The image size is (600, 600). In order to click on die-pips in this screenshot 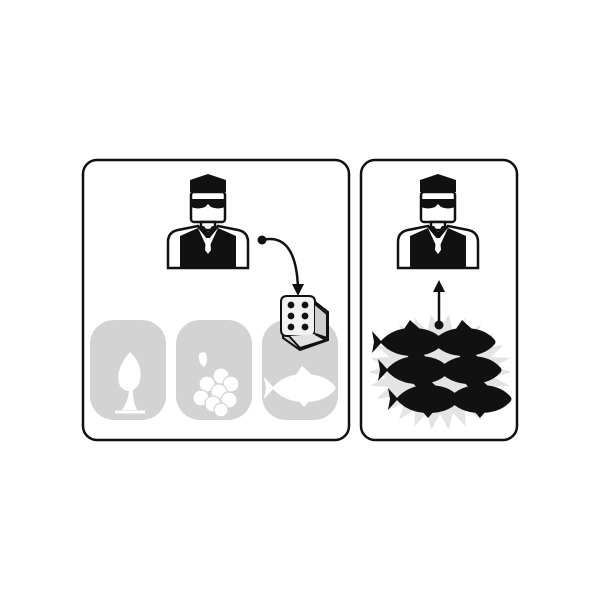, I will do `click(298, 316)`.